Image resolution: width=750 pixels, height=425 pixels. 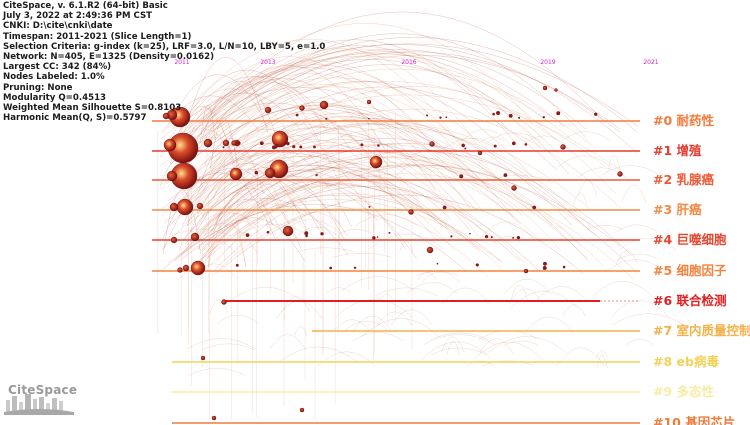 What do you see at coordinates (684, 391) in the screenshot?
I see `cluster-label: #9 多态性` at bounding box center [684, 391].